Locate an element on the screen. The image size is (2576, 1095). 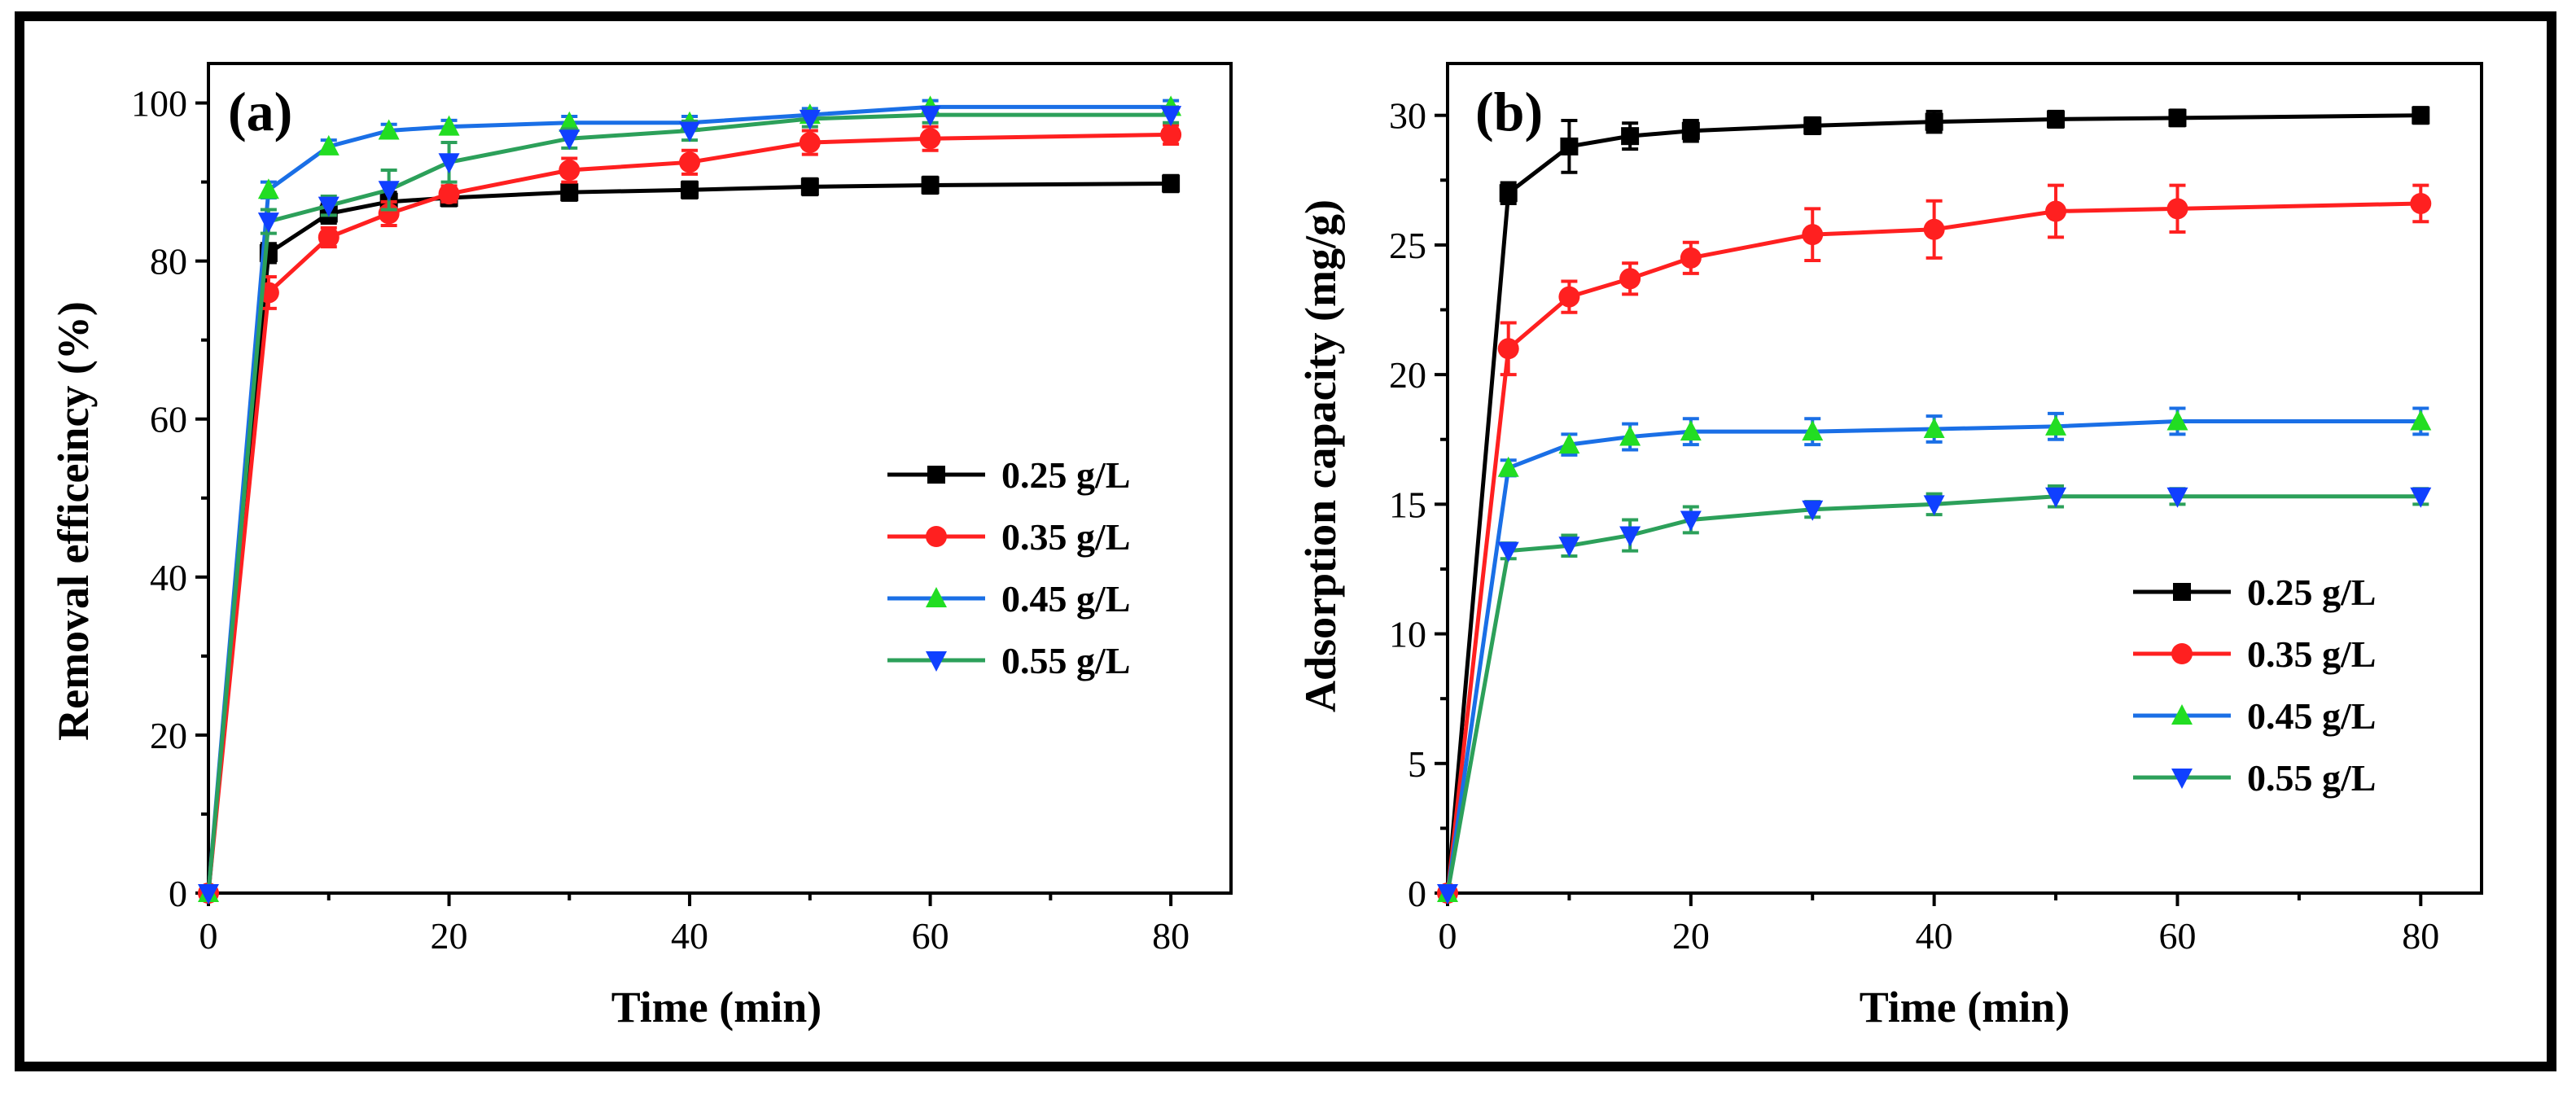
panel-a-y-tick-label: 60 is located at coordinates (168, 420).